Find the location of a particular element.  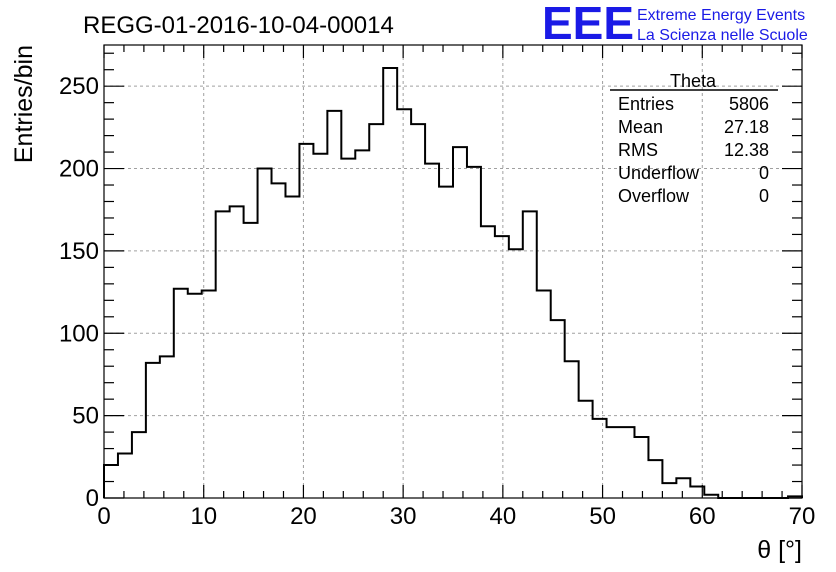

x-tick-label: 40 is located at coordinates (503, 516).